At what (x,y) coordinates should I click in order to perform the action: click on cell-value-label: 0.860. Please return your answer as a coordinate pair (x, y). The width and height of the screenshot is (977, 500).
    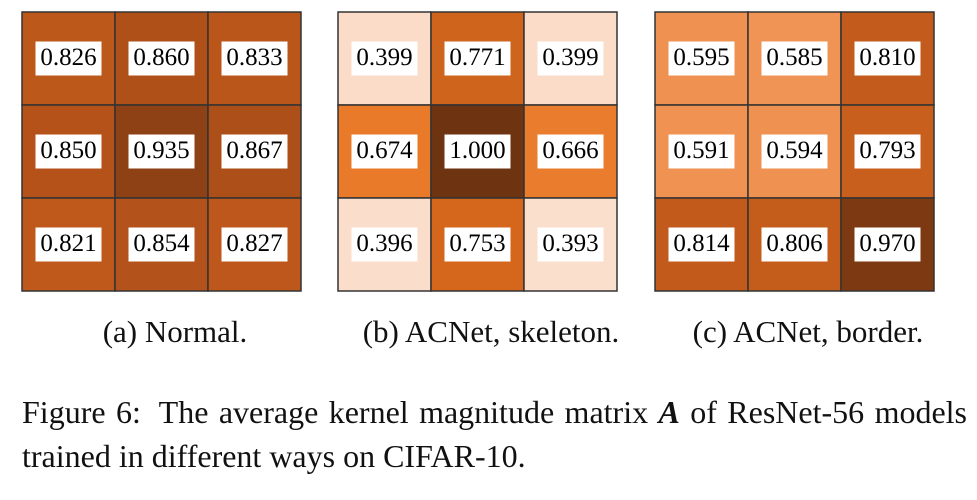
    Looking at the image, I should click on (161, 57).